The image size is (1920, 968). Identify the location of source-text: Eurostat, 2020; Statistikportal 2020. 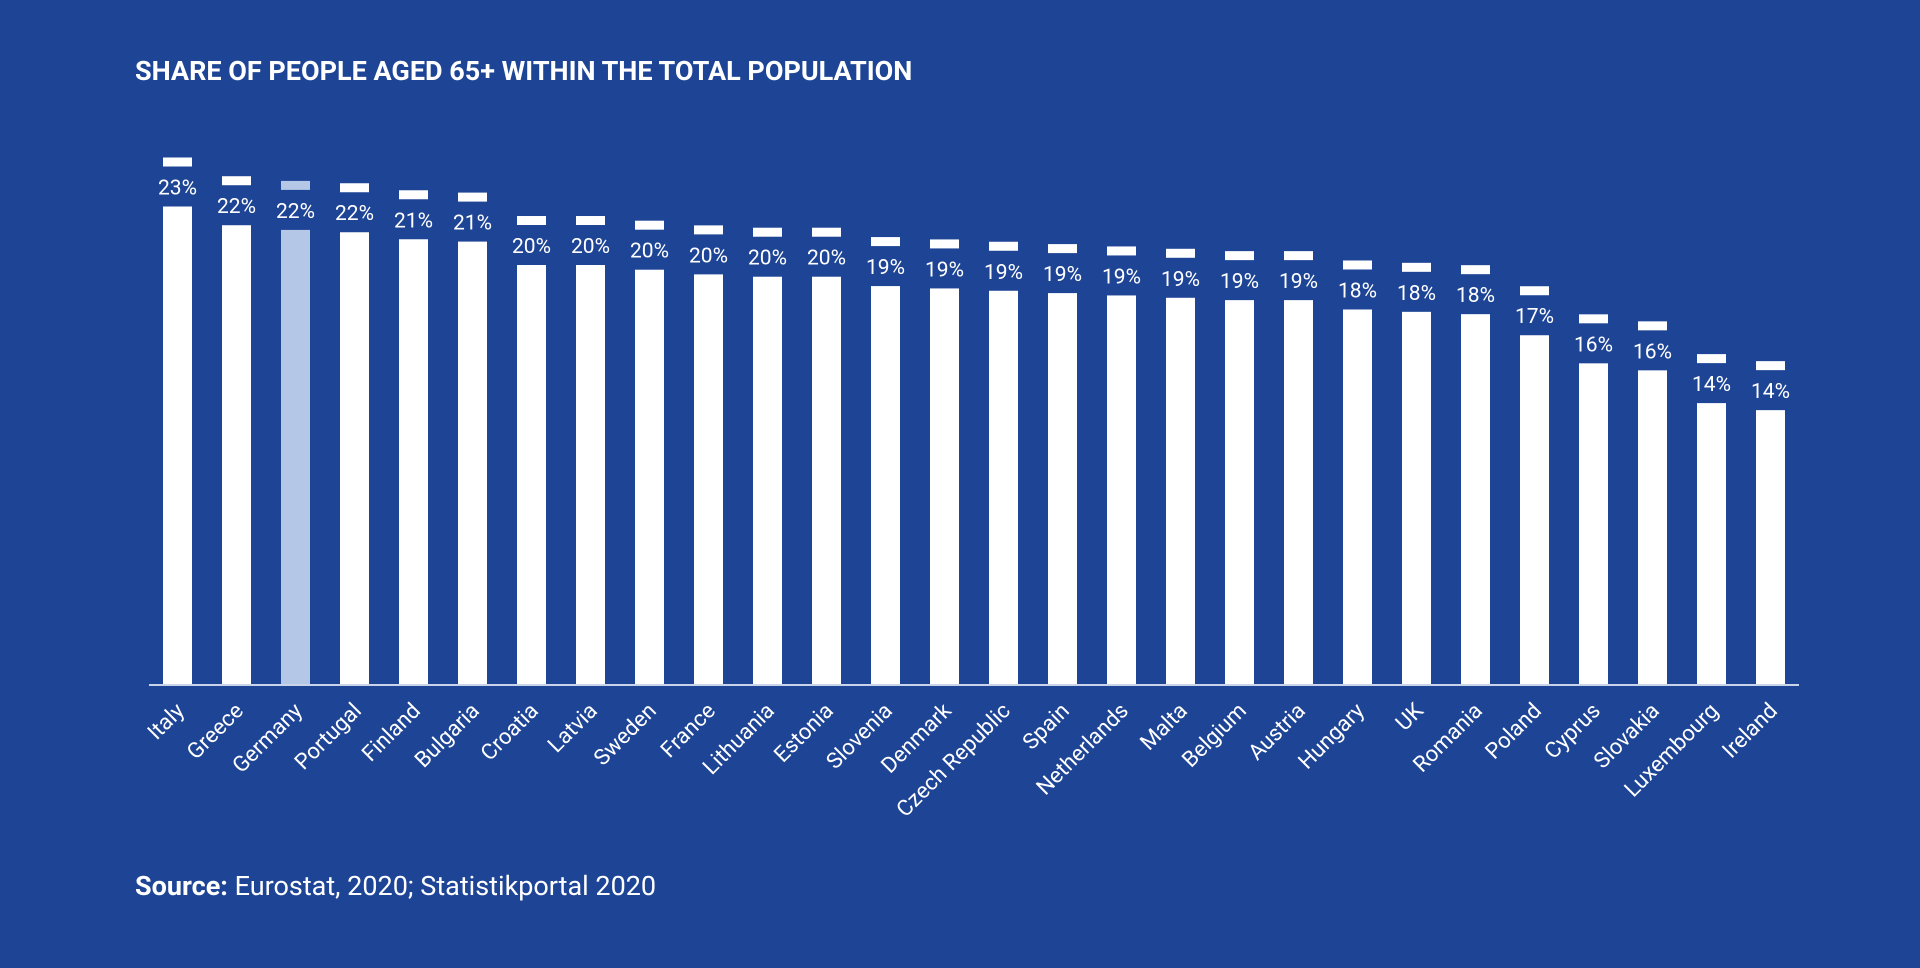
(446, 886).